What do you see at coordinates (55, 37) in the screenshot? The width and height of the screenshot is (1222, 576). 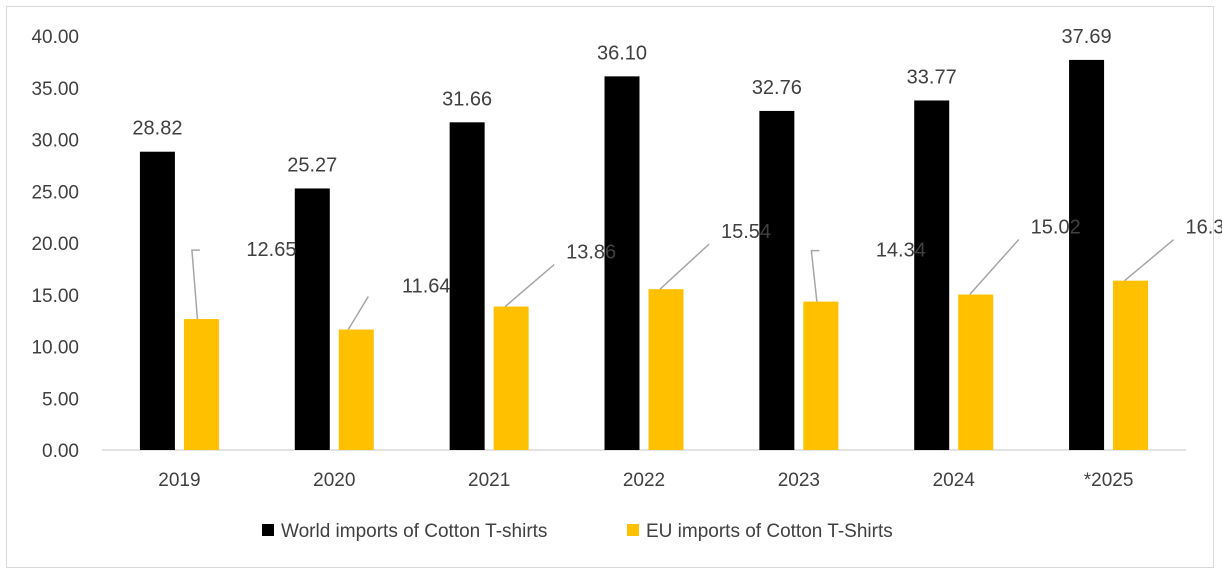 I see `y-tick-label: 40.00` at bounding box center [55, 37].